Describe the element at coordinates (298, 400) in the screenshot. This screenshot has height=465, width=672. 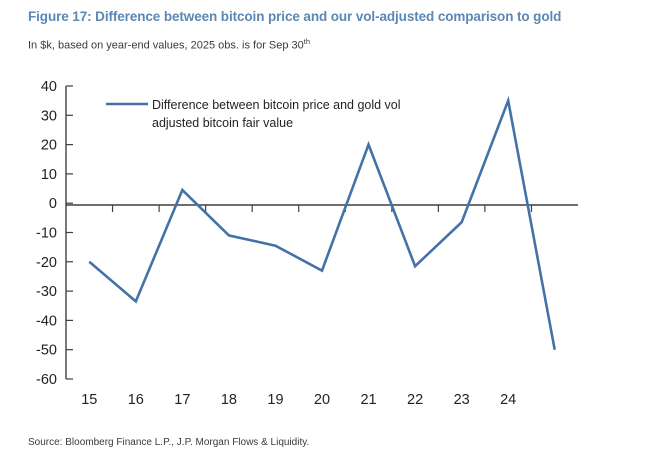
I see `x-axis-tick-labels: 15 16 17 18 19 20 21 22 23 24` at that location.